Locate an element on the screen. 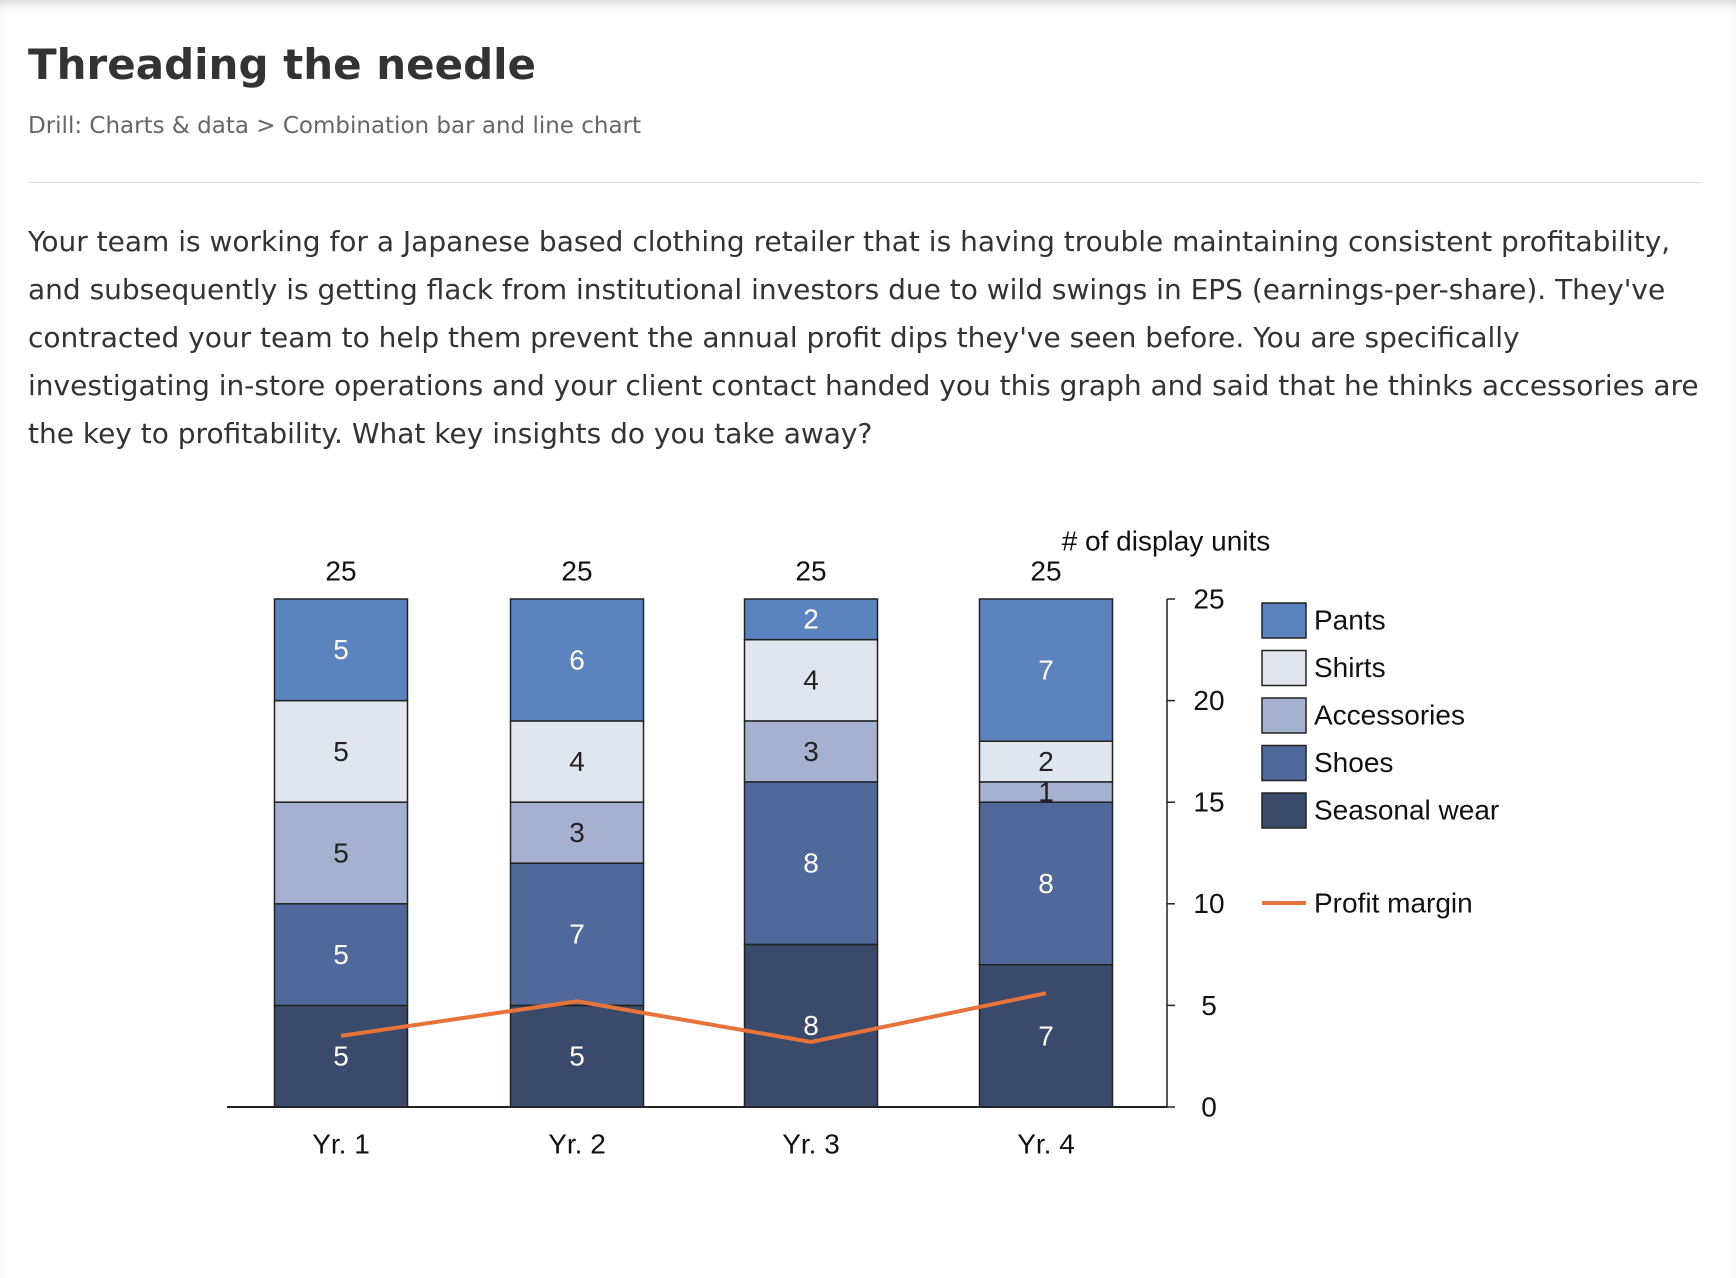 This screenshot has width=1736, height=1278. y-axis-title: # of display units is located at coordinates (1166, 540).